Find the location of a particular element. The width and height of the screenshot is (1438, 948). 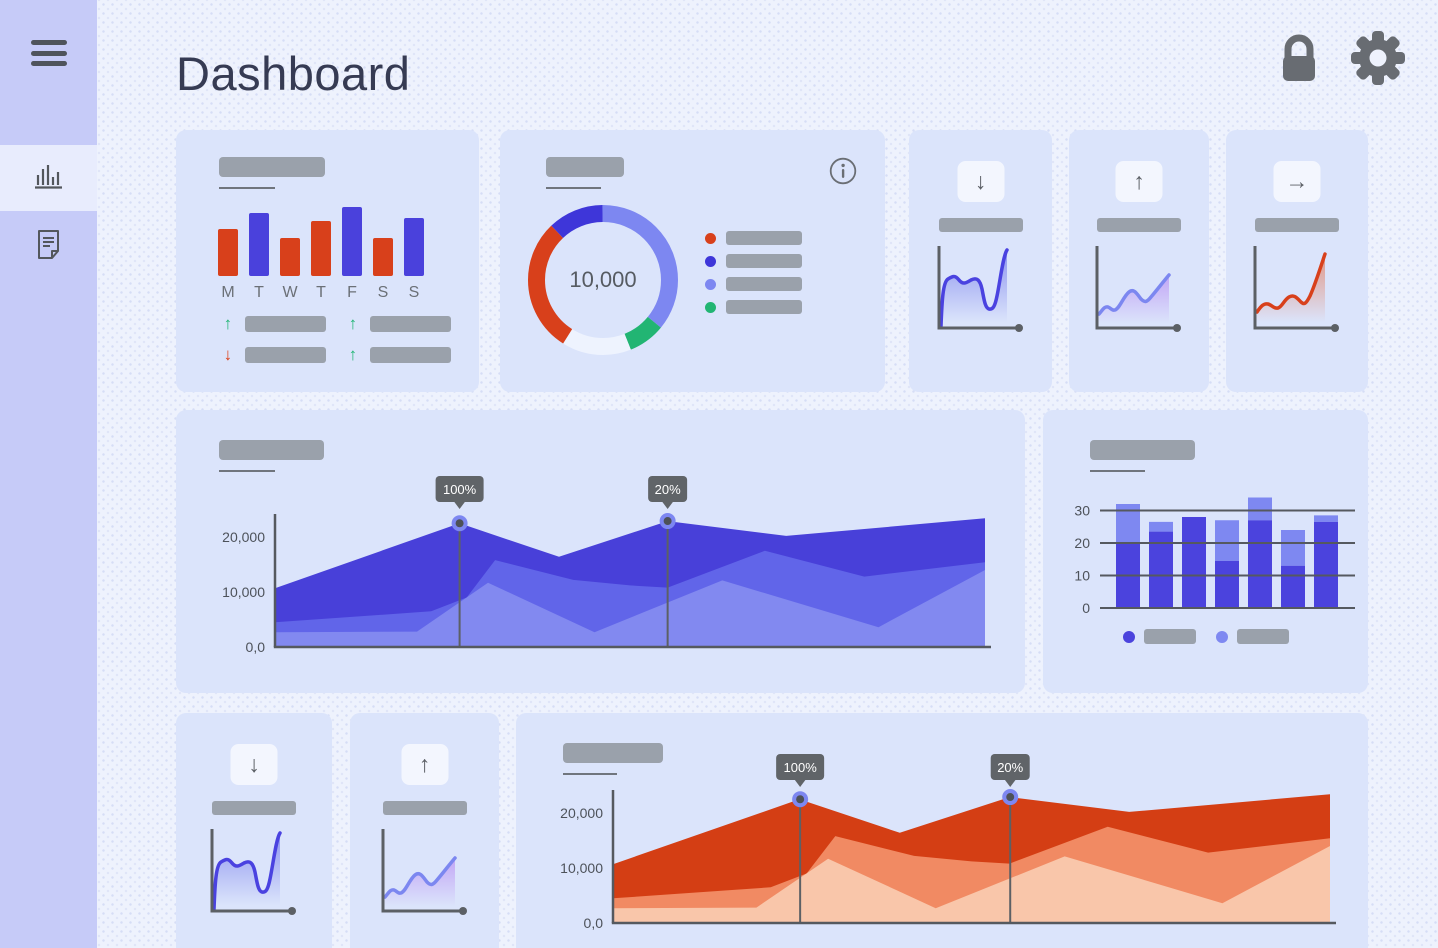

info-icon is located at coordinates (843, 173).